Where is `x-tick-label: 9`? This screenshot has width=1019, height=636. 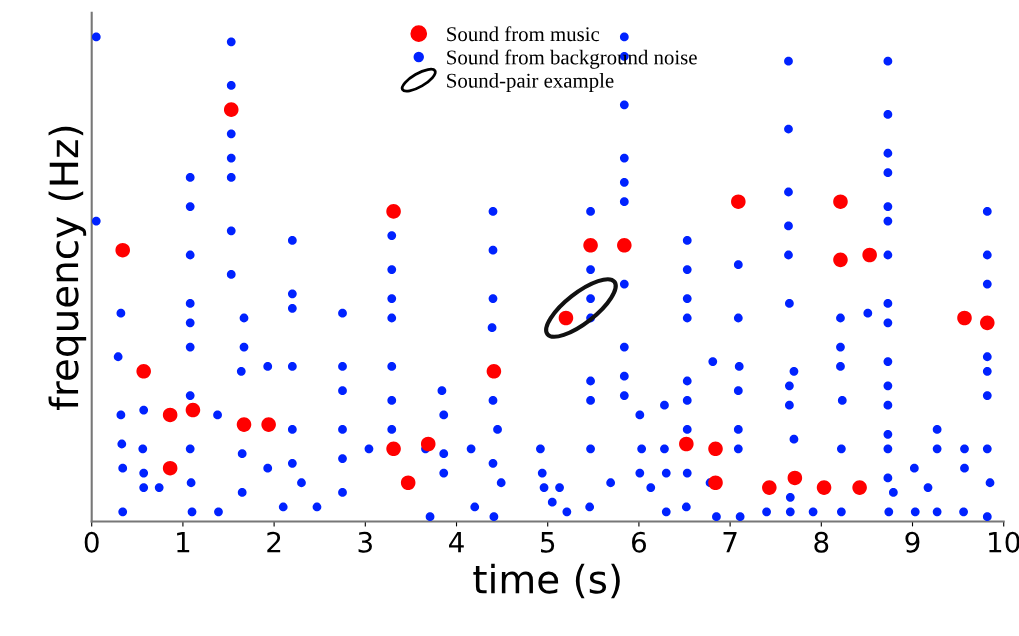 x-tick-label: 9 is located at coordinates (912, 542).